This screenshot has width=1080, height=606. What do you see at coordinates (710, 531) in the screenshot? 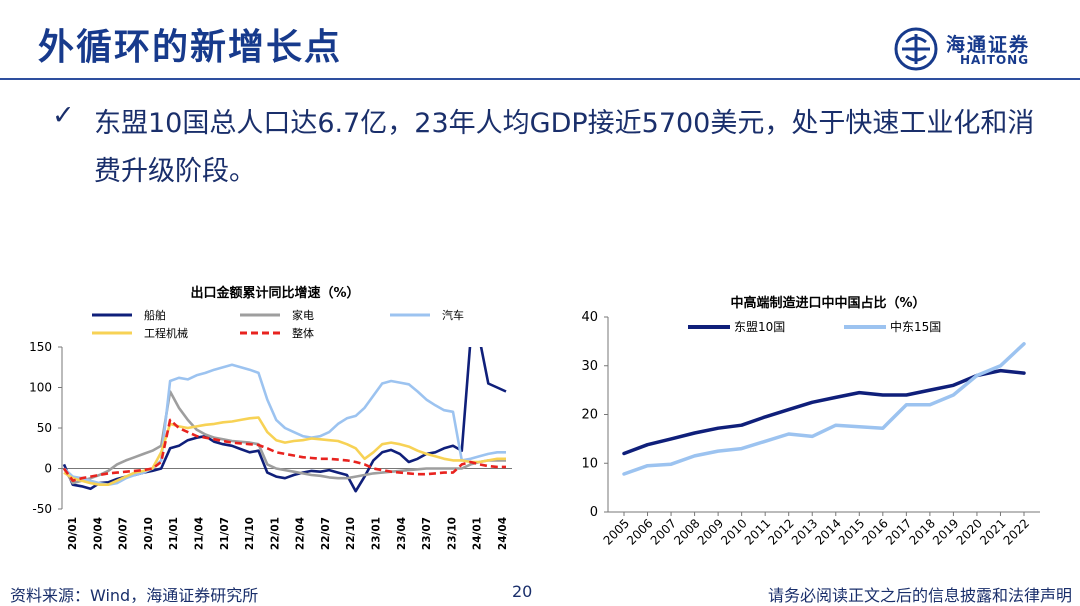
I see `x-tick-label: 2009` at bounding box center [710, 531].